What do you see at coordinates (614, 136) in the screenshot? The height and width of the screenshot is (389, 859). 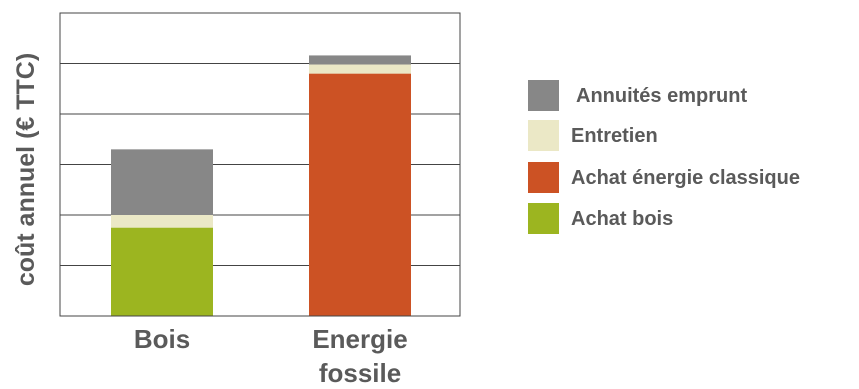 I see `legend-label: Entretien` at bounding box center [614, 136].